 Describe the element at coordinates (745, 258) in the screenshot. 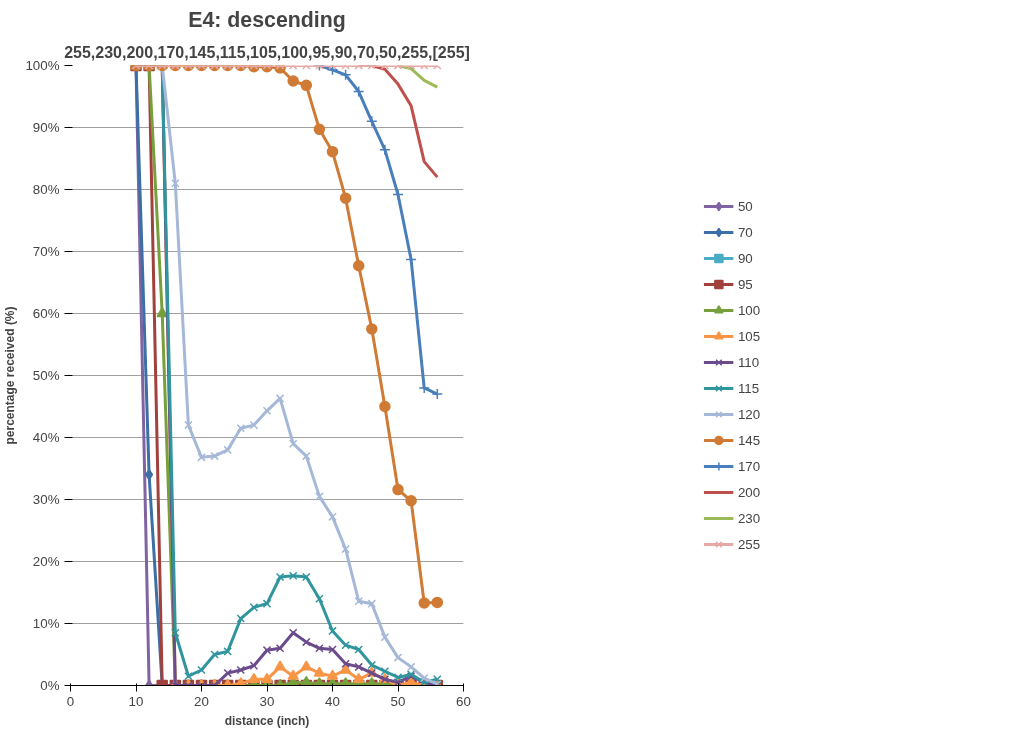

I see `legend-label: 90` at that location.